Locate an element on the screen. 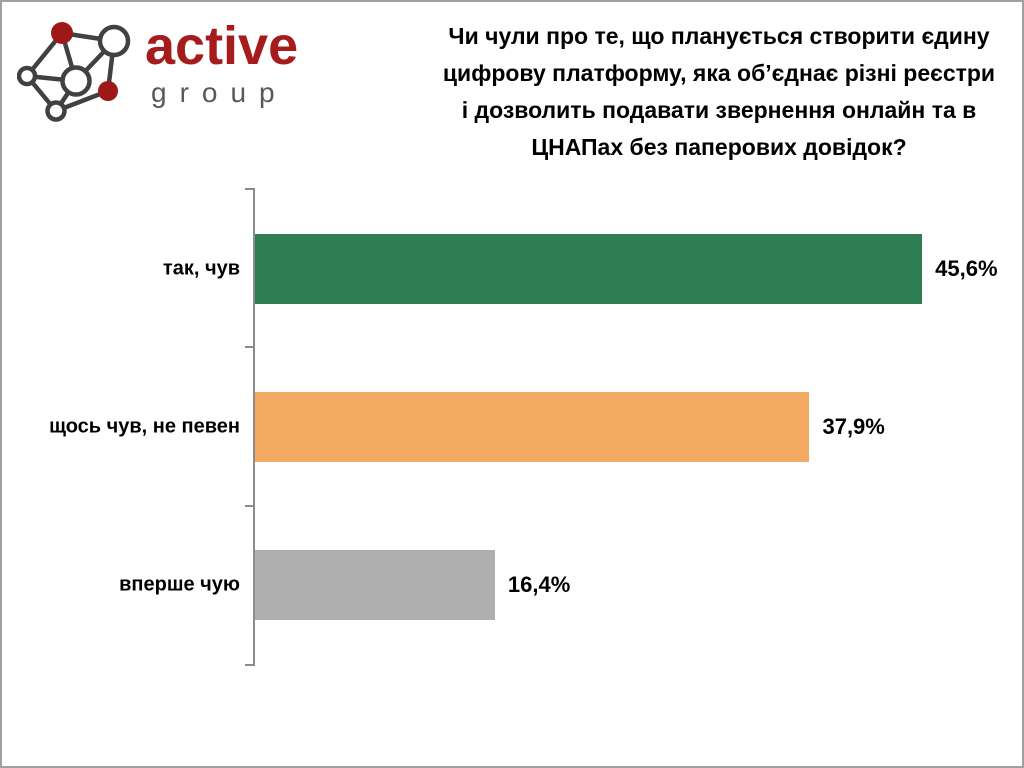 This screenshot has width=1024, height=768. logo-brand-text: active is located at coordinates (222, 46).